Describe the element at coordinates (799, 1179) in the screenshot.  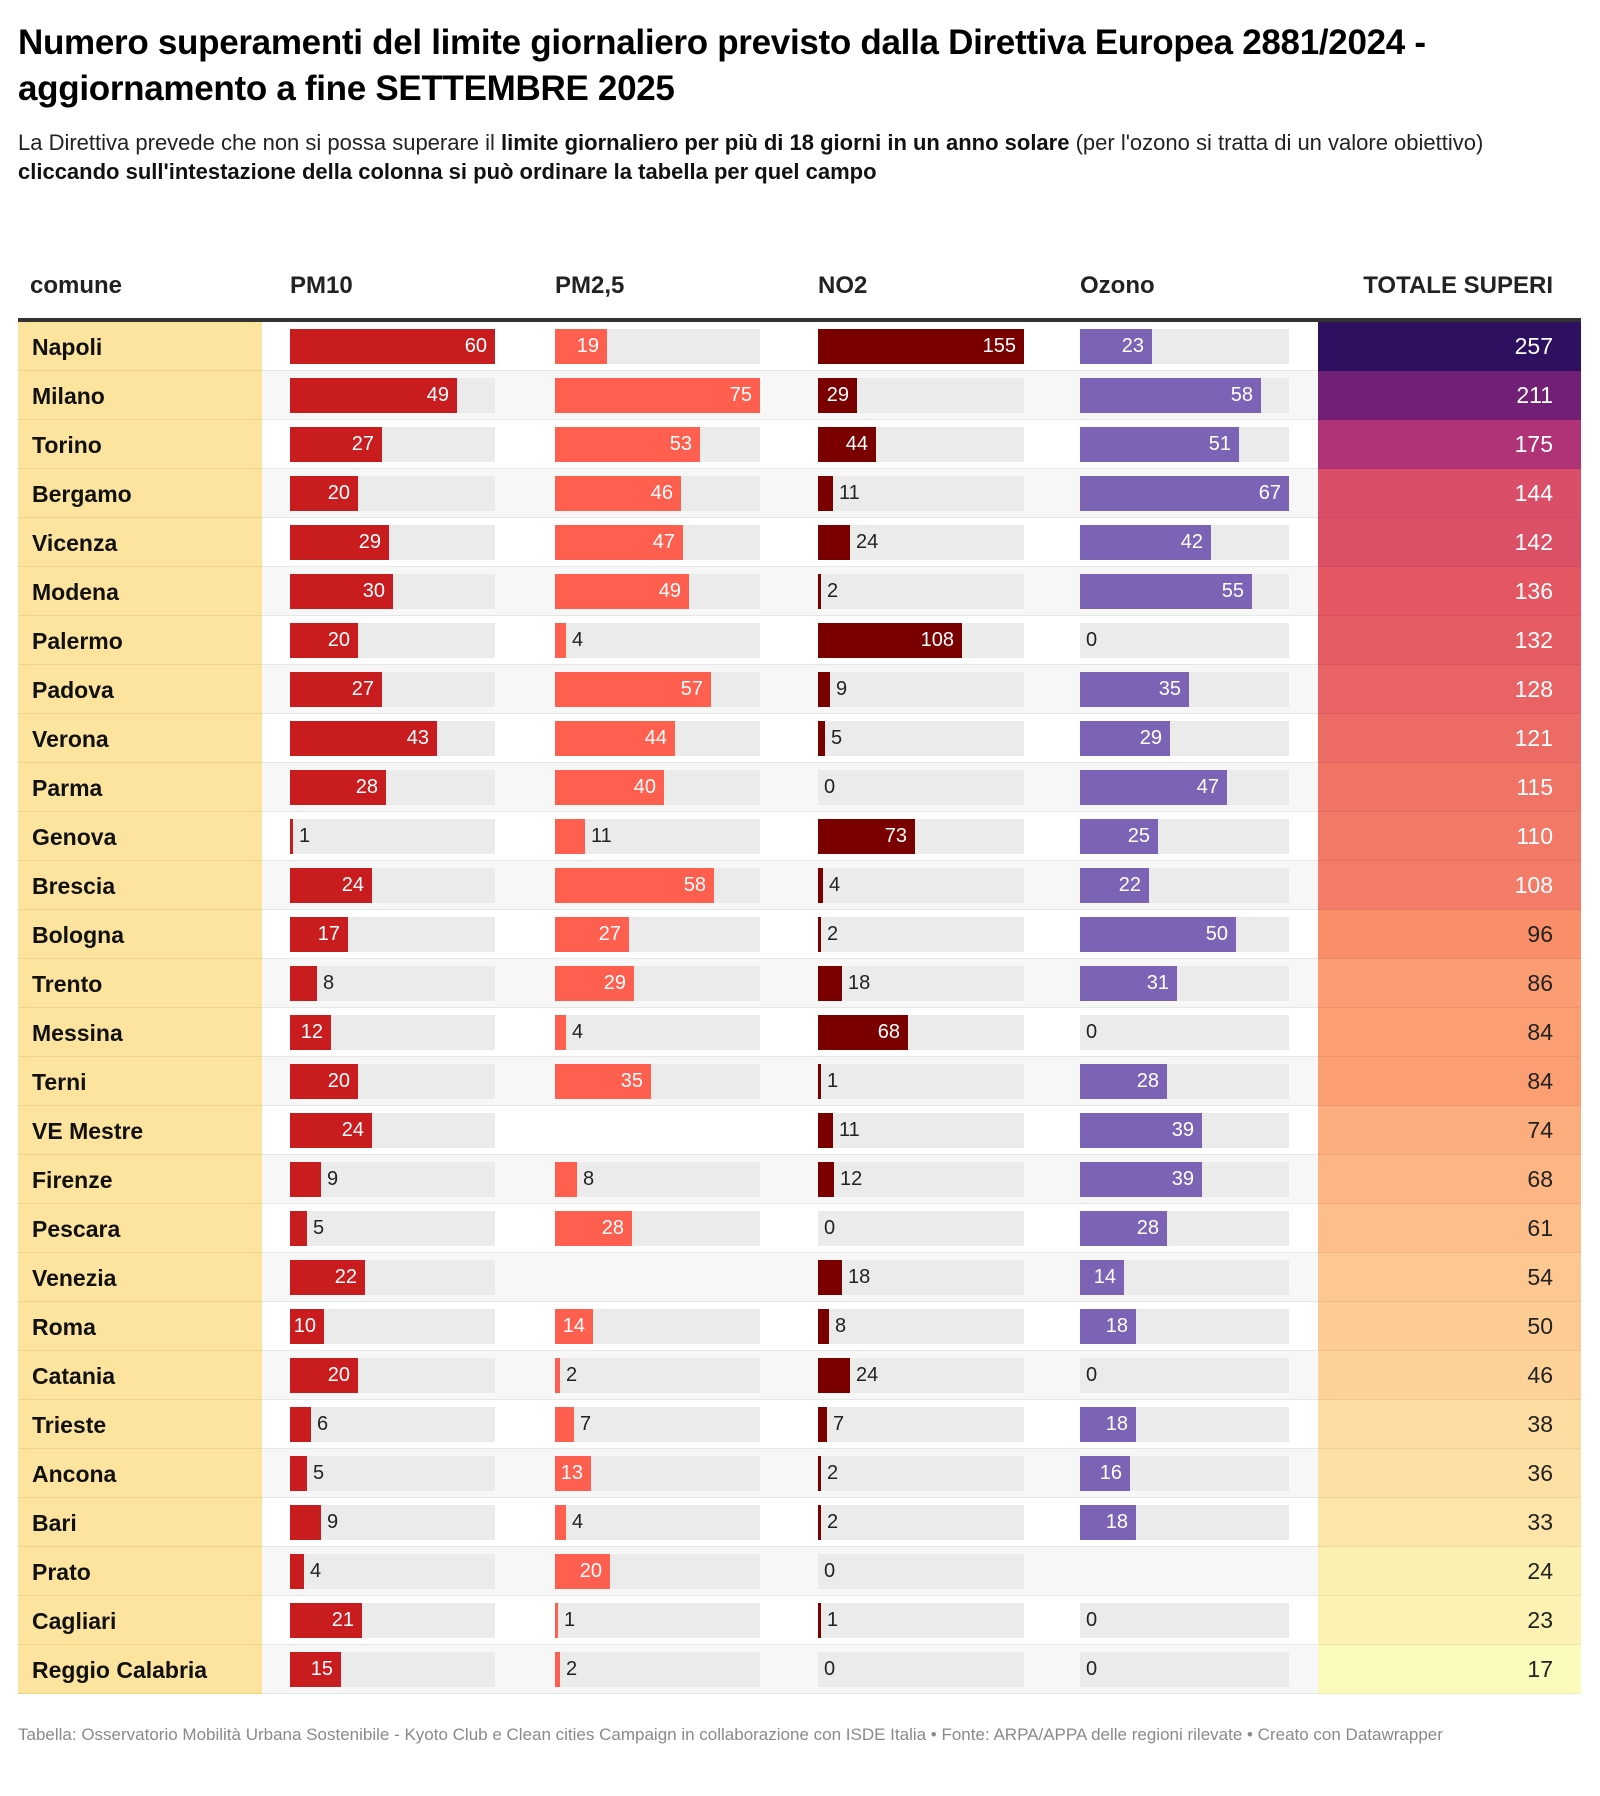
I see `table-row: Firenze 9 8 12 39 68` at that location.